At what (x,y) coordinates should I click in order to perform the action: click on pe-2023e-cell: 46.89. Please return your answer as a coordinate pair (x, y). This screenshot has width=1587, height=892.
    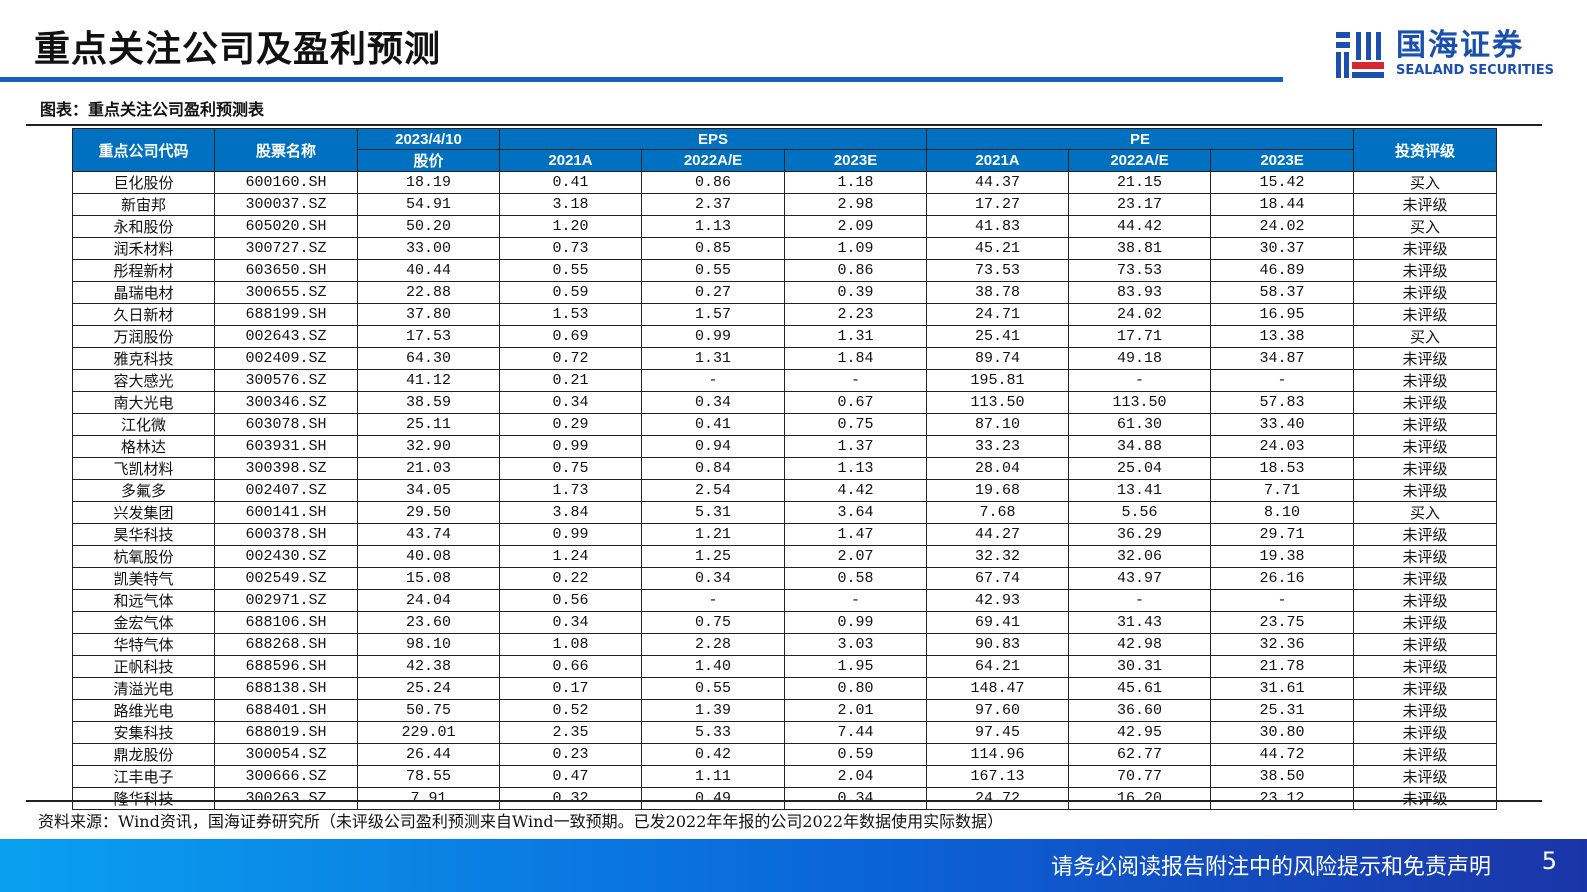
    Looking at the image, I should click on (1282, 270).